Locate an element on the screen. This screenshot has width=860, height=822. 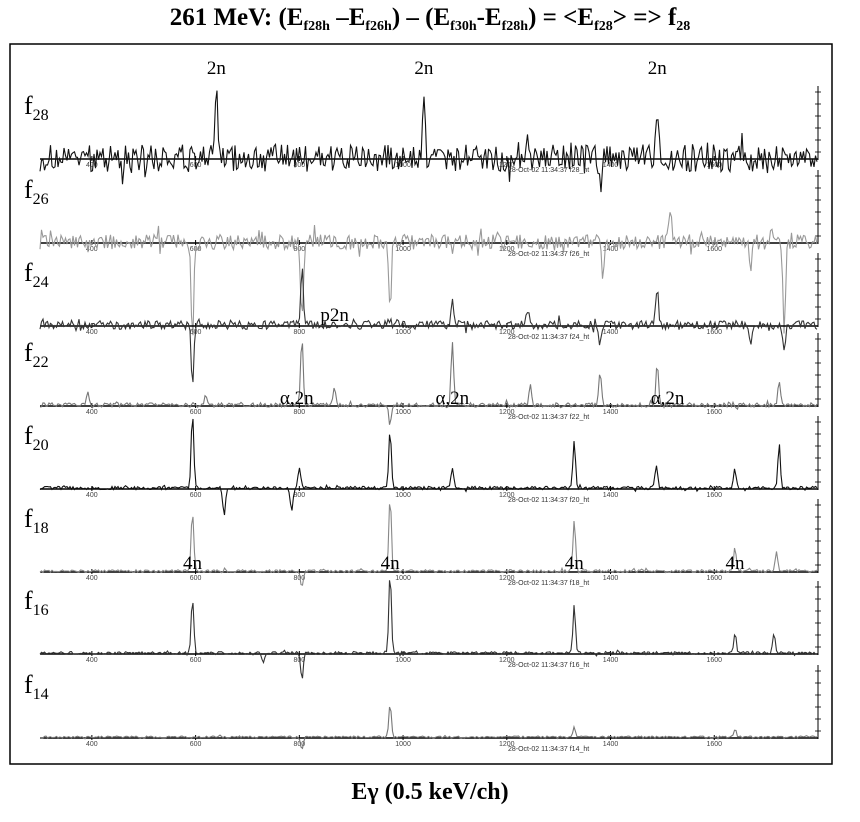
spectrum-label: f28 is located at coordinates (36, 107).